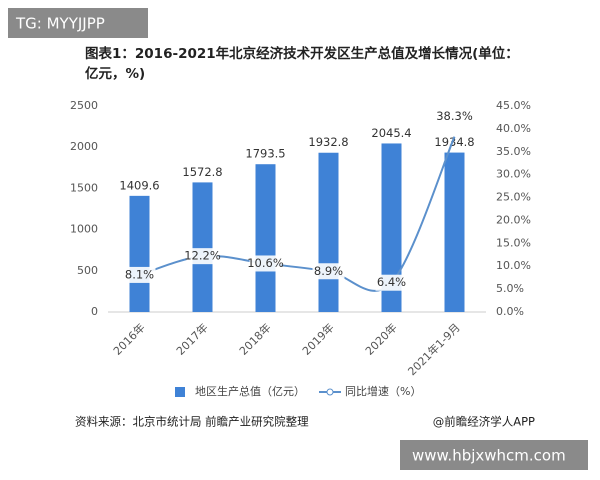 This screenshot has height=480, width=600. I want to click on y2-tick-label: 45.0%, so click(513, 105).